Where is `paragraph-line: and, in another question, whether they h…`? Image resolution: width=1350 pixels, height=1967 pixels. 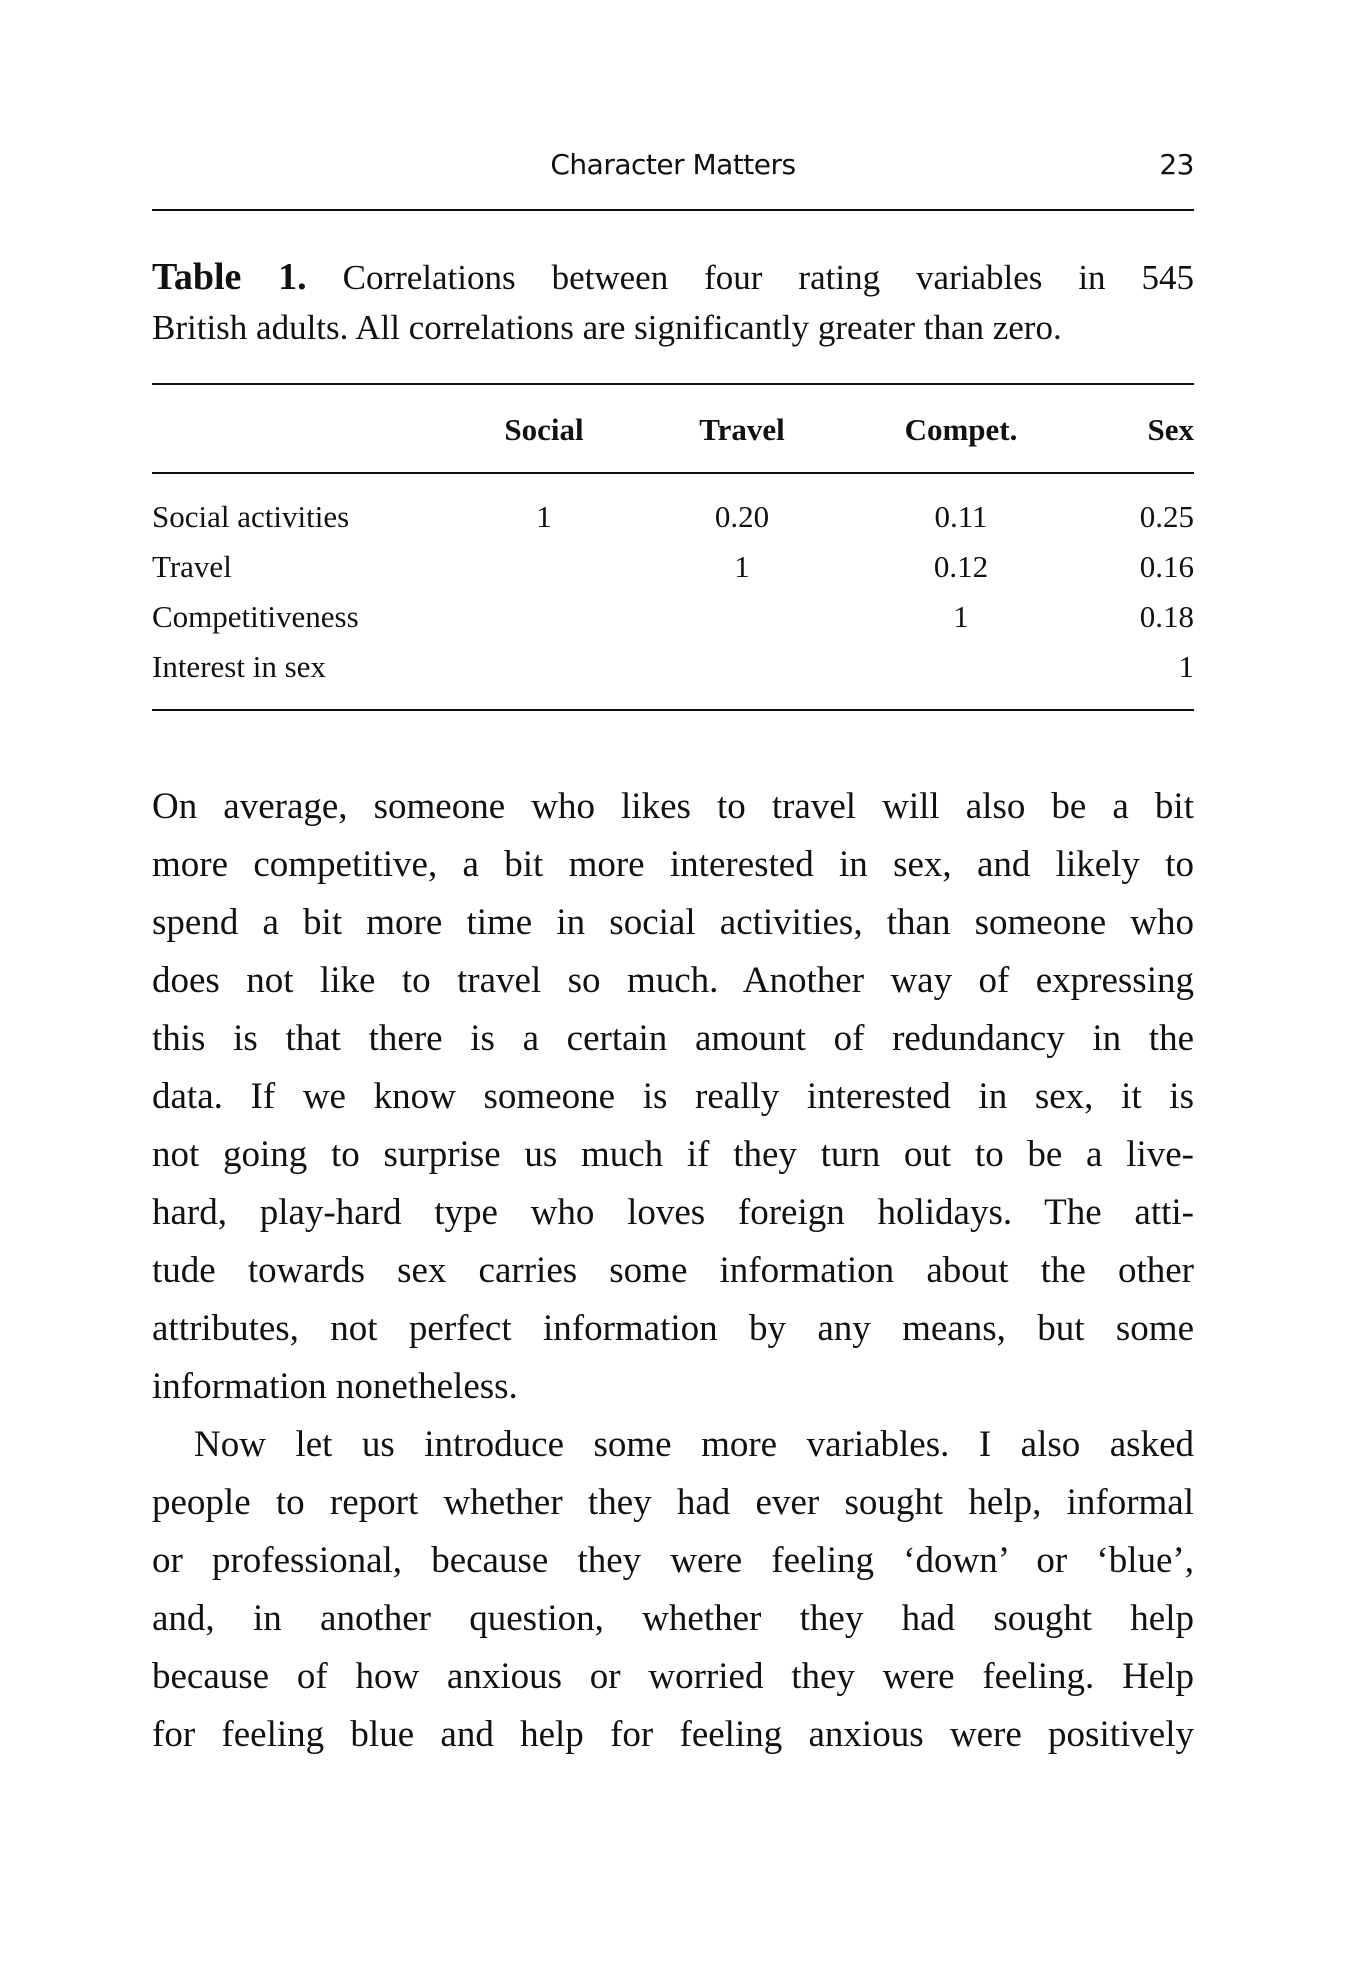
paragraph-line: and, in another question, whether they h… is located at coordinates (673, 1618).